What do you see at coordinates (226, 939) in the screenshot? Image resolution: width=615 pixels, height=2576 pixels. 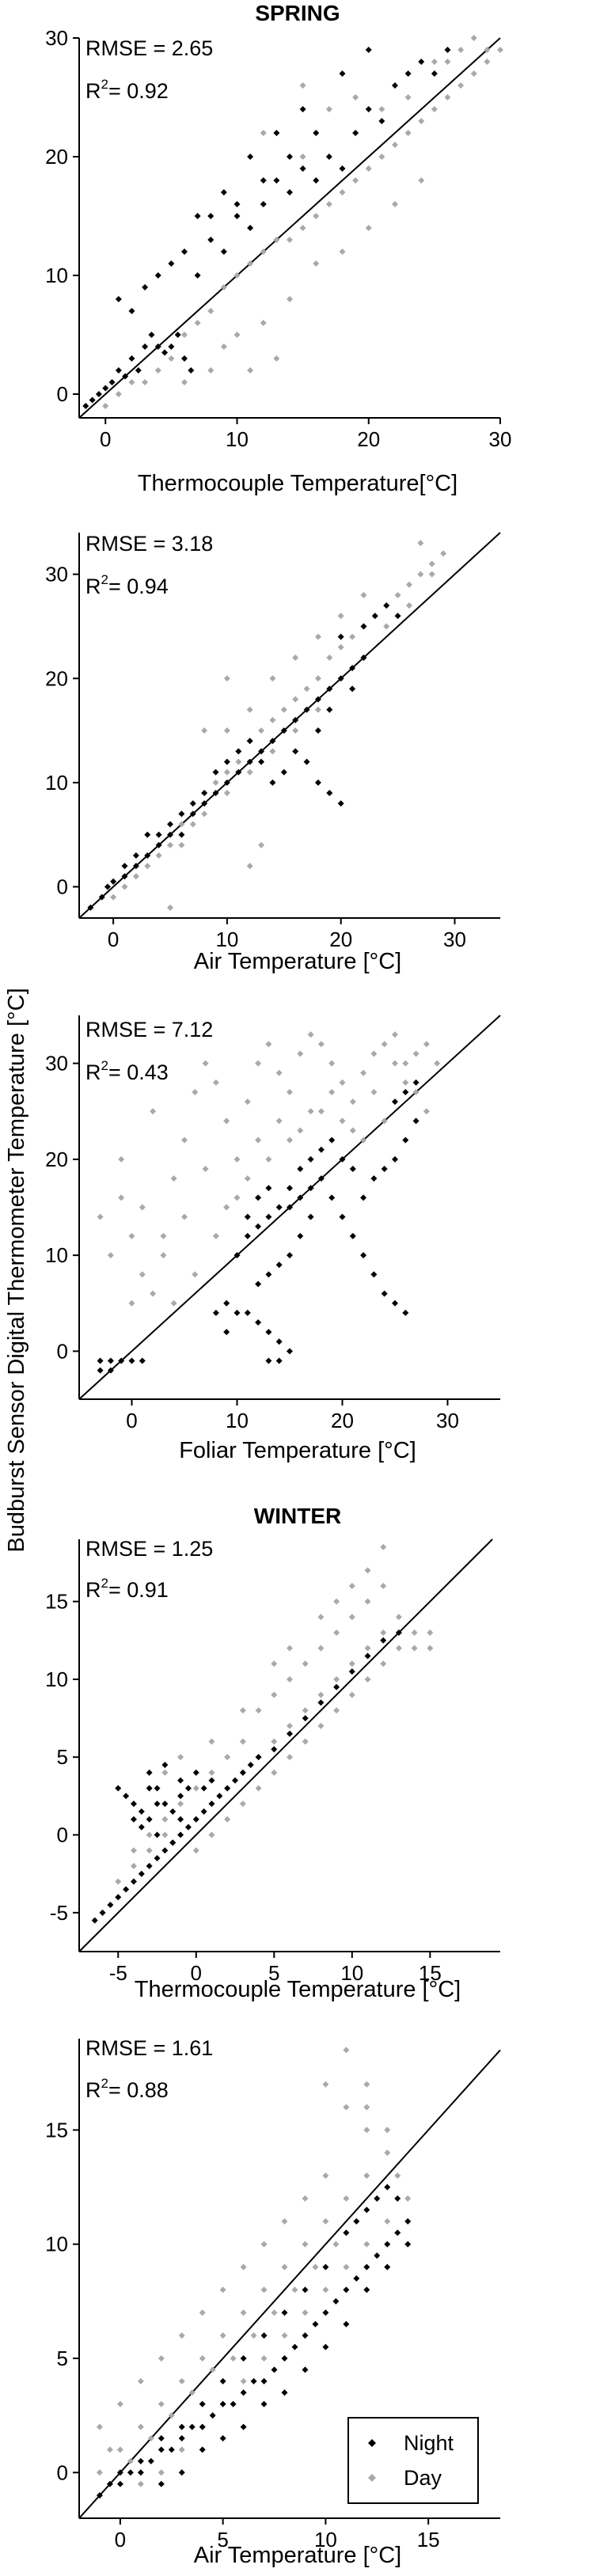 I see `x-tick-label: 10` at bounding box center [226, 939].